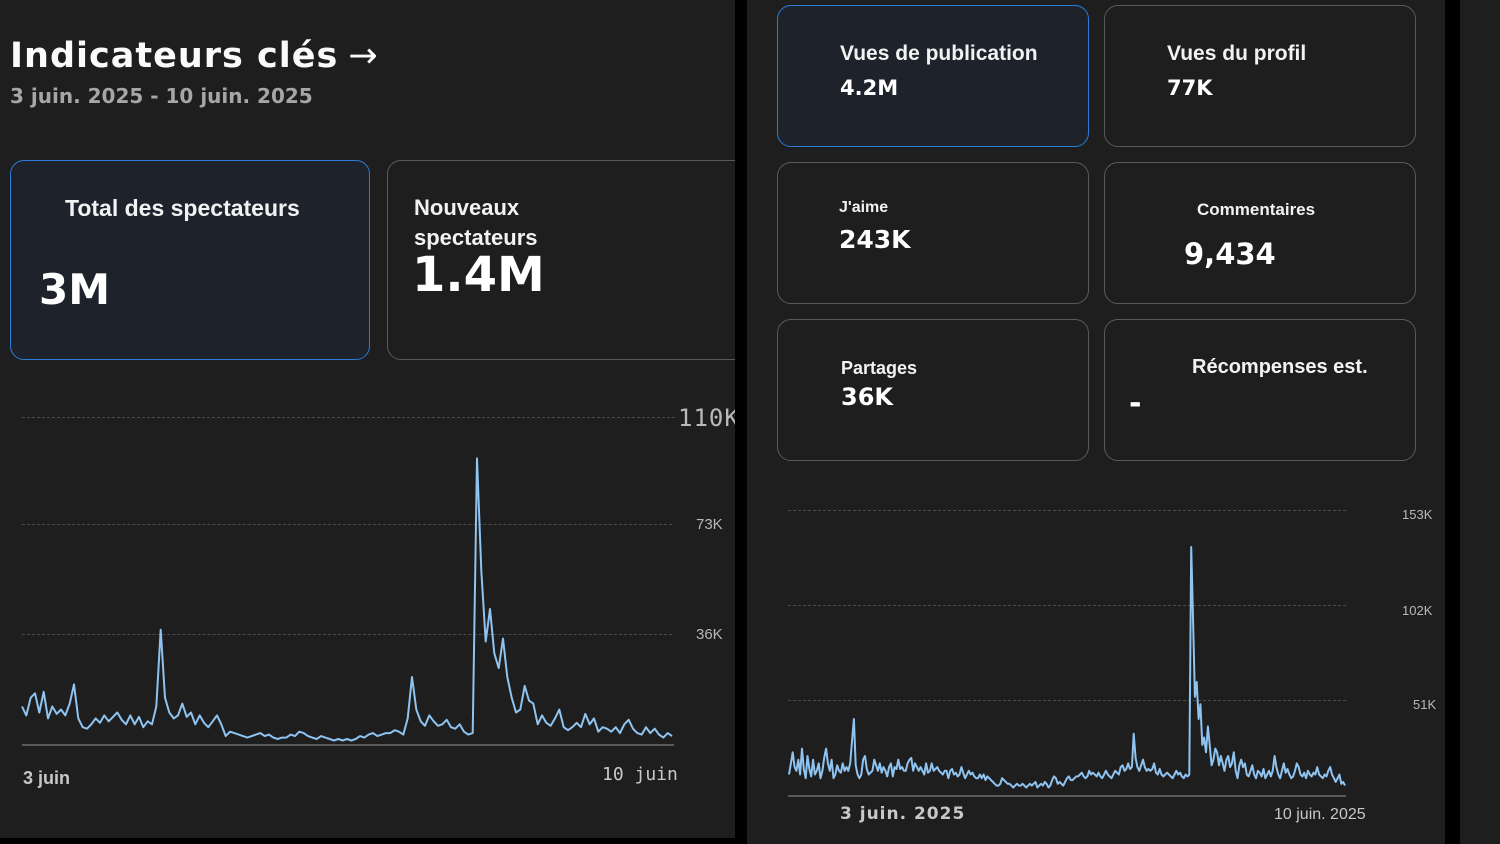 This screenshot has width=1500, height=844. What do you see at coordinates (1417, 610) in the screenshot?
I see `y-tick-102k: 102K` at bounding box center [1417, 610].